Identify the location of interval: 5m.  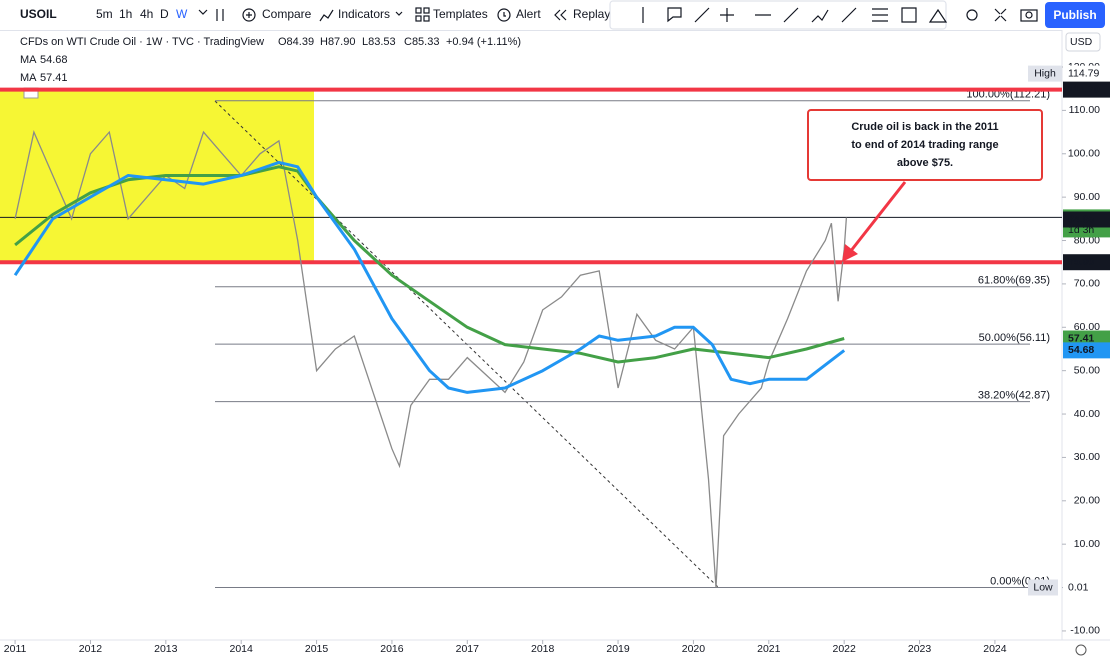
(104, 14).